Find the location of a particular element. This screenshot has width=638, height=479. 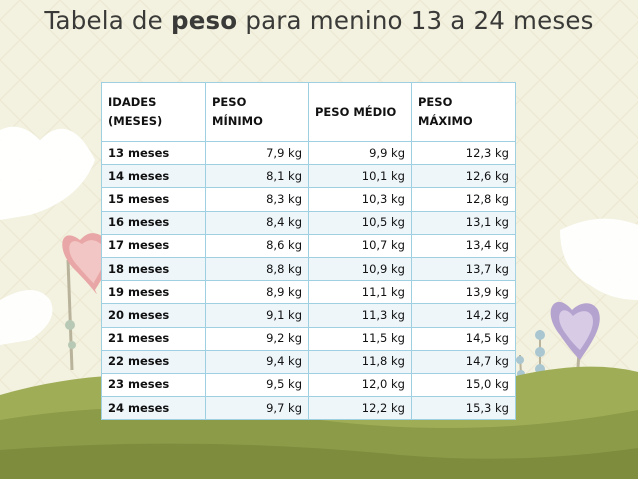

header-max-line2: MÁXIMO is located at coordinates (445, 121).